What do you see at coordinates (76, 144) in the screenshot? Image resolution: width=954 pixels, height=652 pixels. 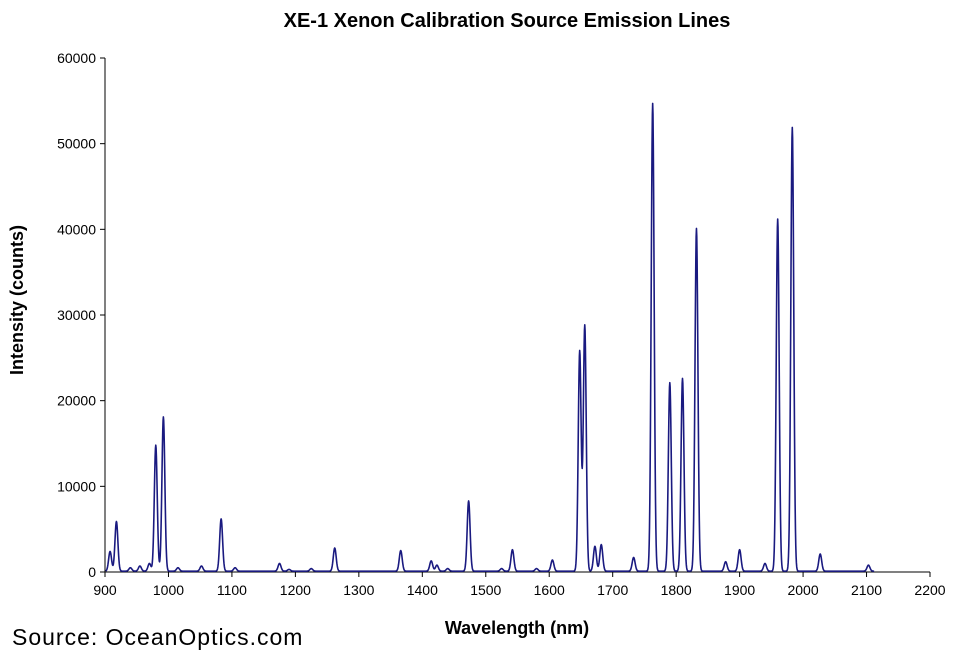 I see `y-tick-label: 50000` at bounding box center [76, 144].